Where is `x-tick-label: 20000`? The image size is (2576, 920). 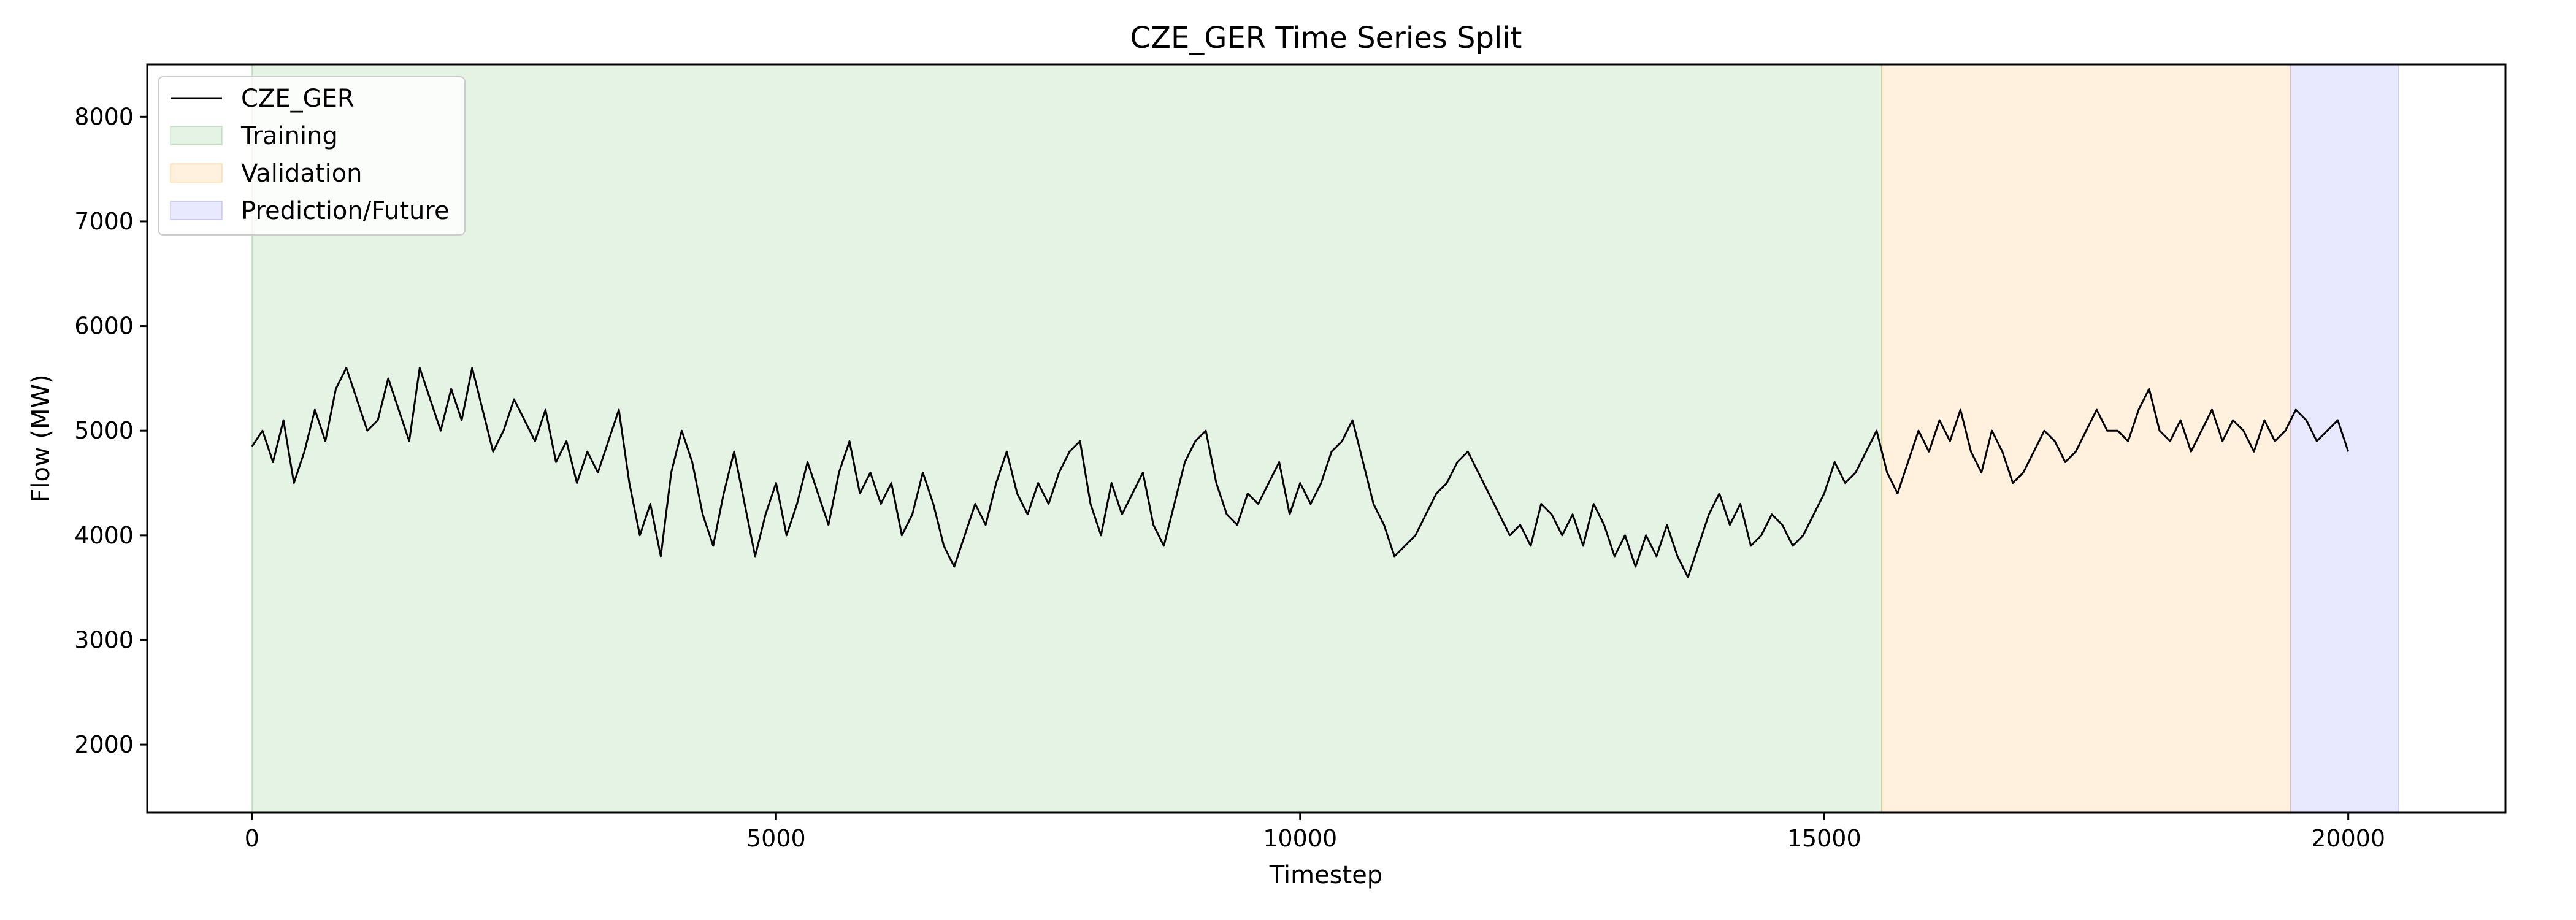 x-tick-label: 20000 is located at coordinates (2348, 838).